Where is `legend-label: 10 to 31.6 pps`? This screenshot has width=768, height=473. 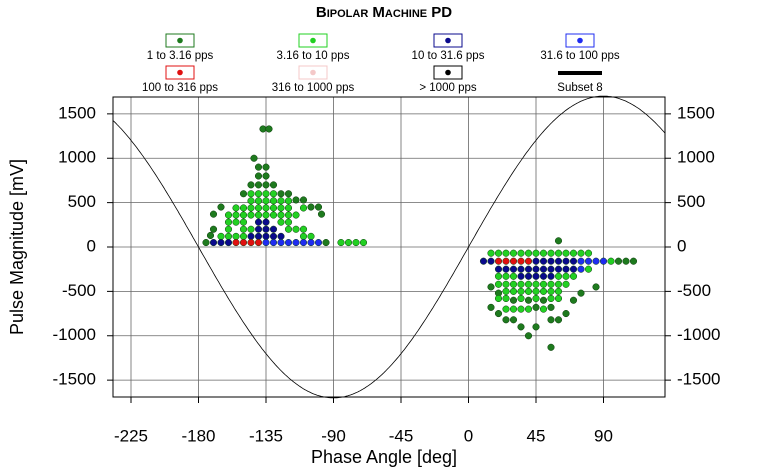 legend-label: 10 to 31.6 pps is located at coordinates (448, 56).